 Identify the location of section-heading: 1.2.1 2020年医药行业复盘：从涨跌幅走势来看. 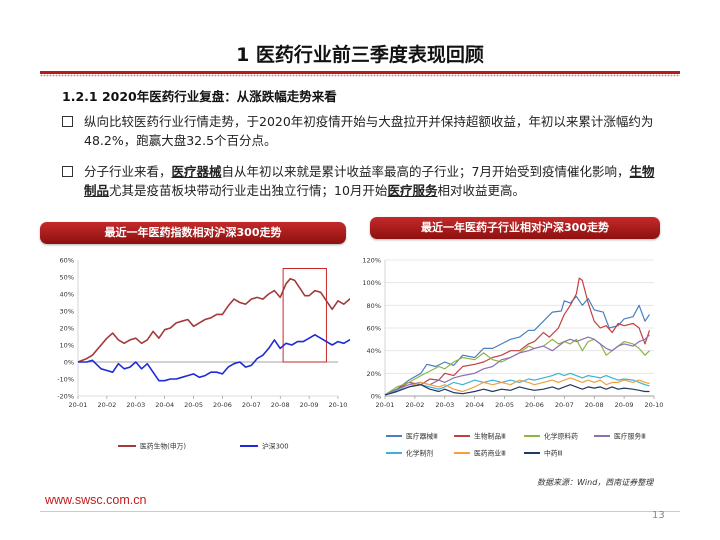
(199, 96).